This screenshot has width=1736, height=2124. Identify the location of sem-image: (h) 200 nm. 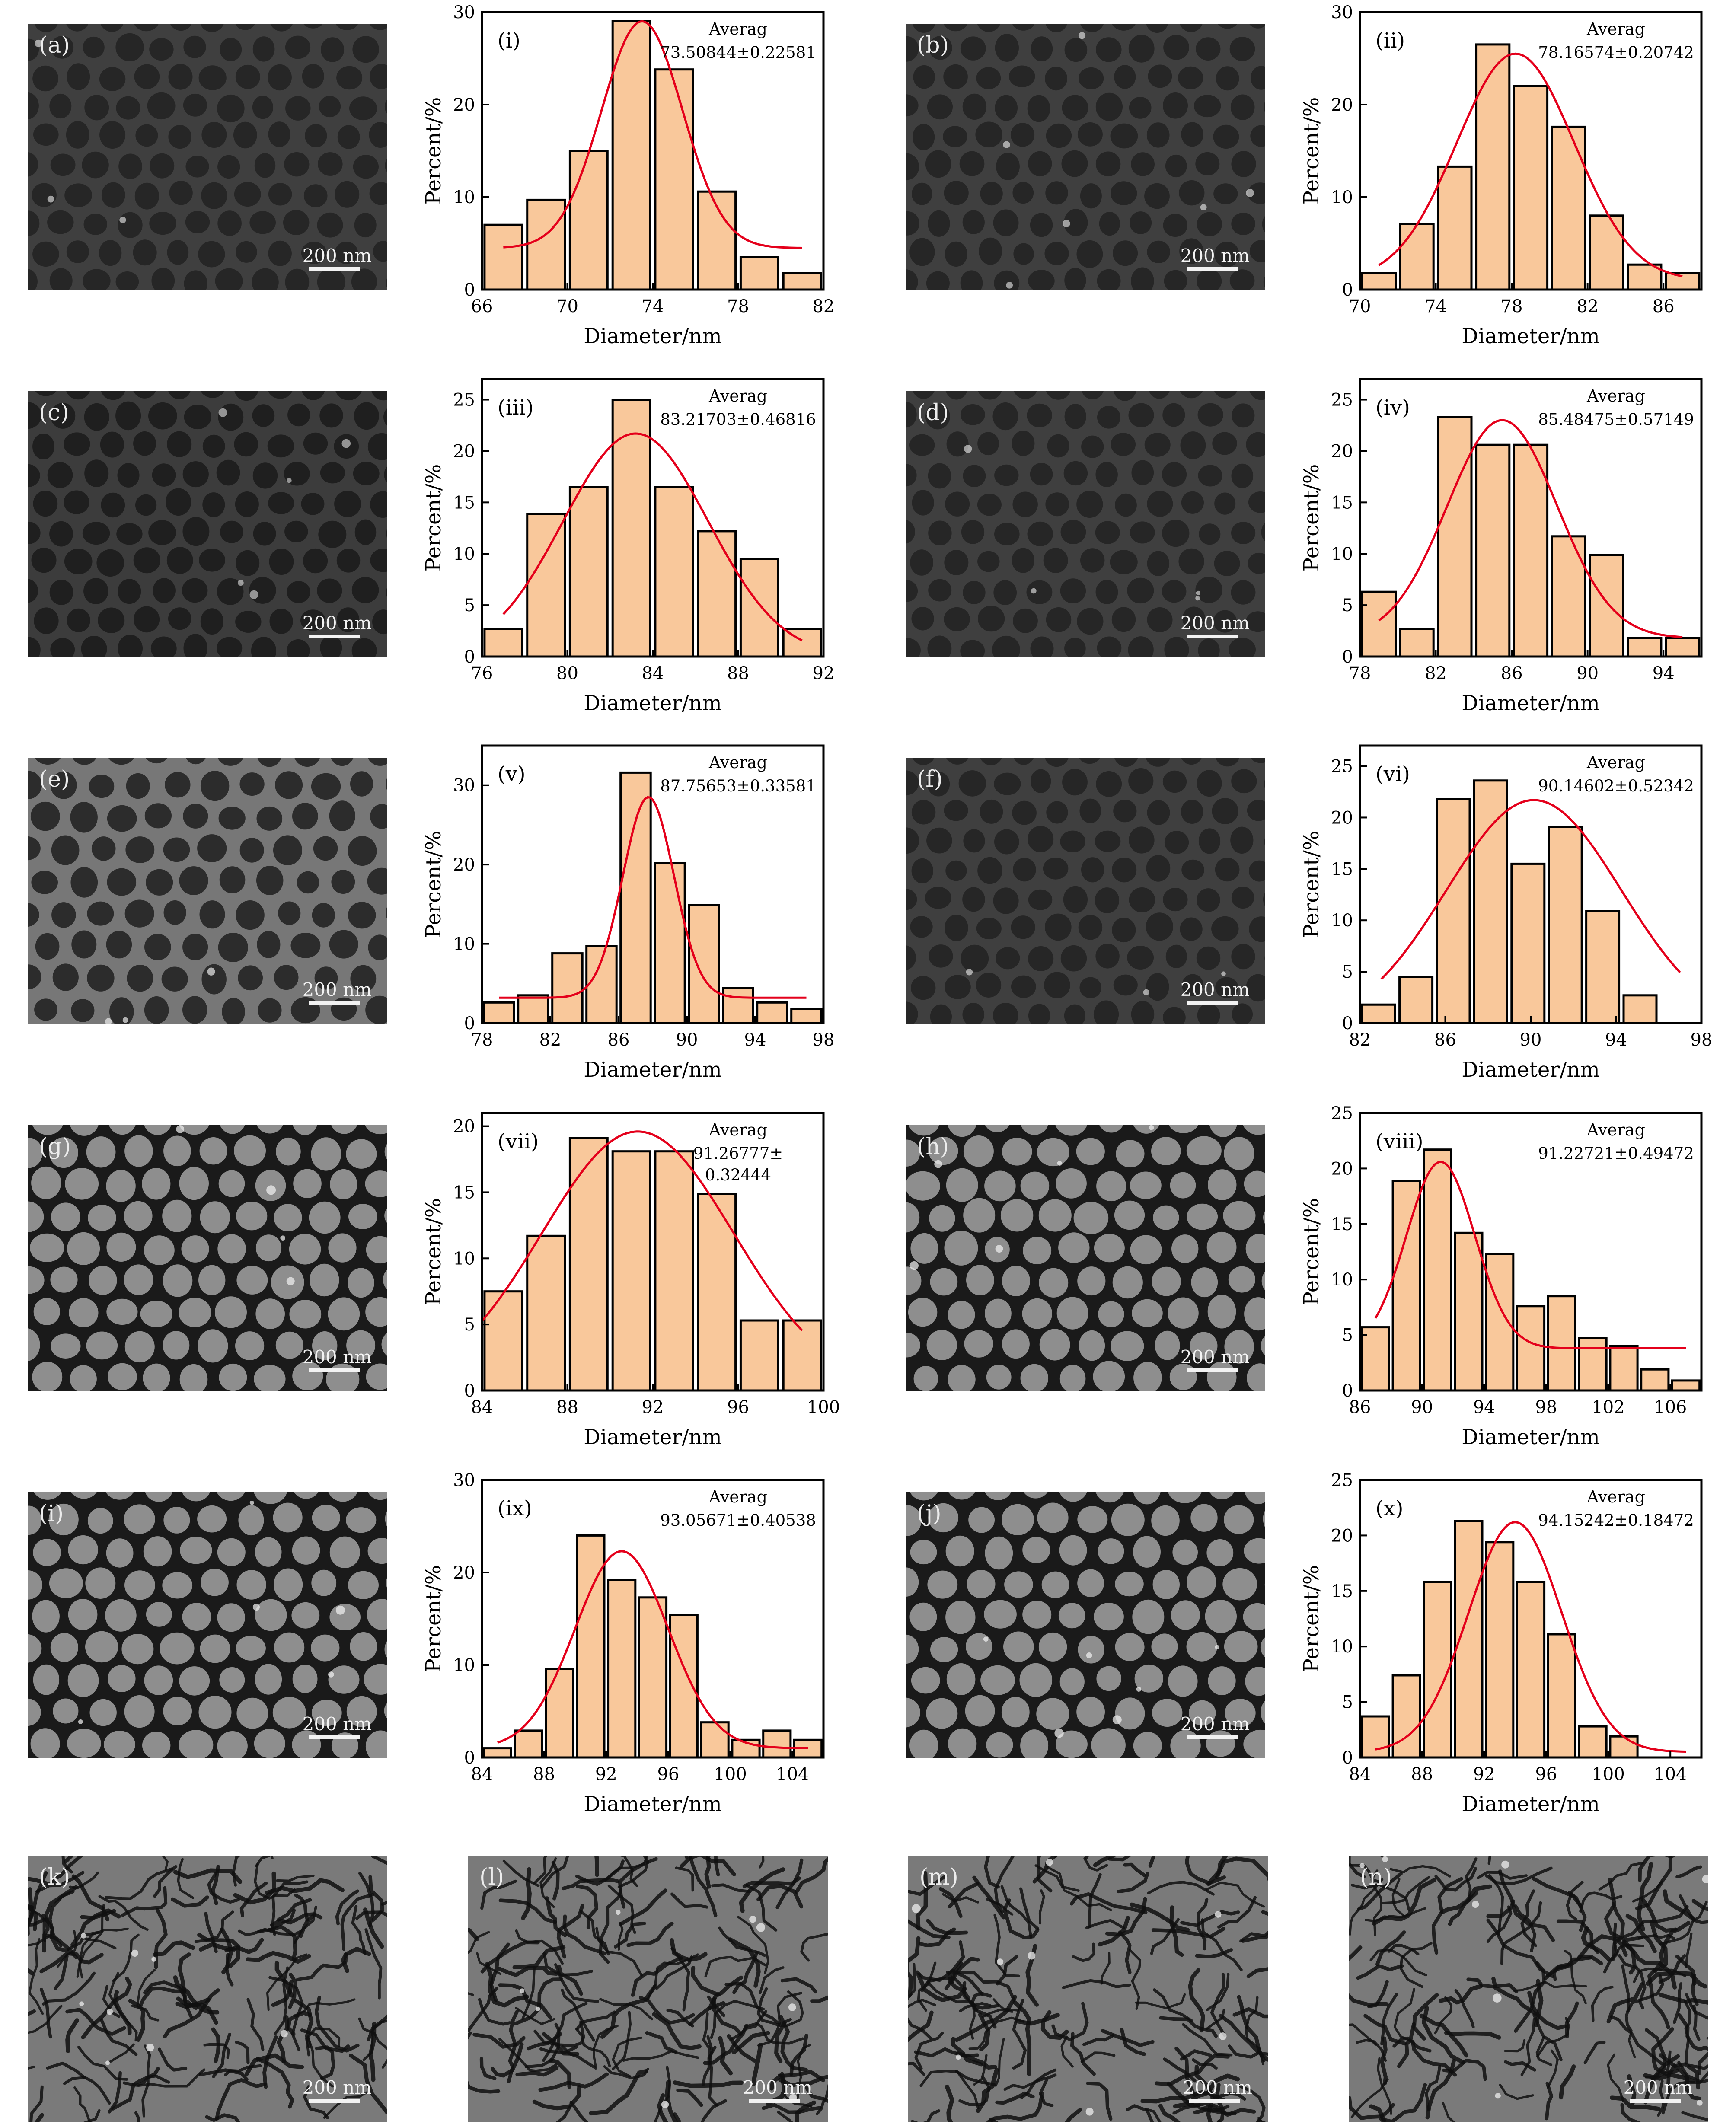
(1085, 1258).